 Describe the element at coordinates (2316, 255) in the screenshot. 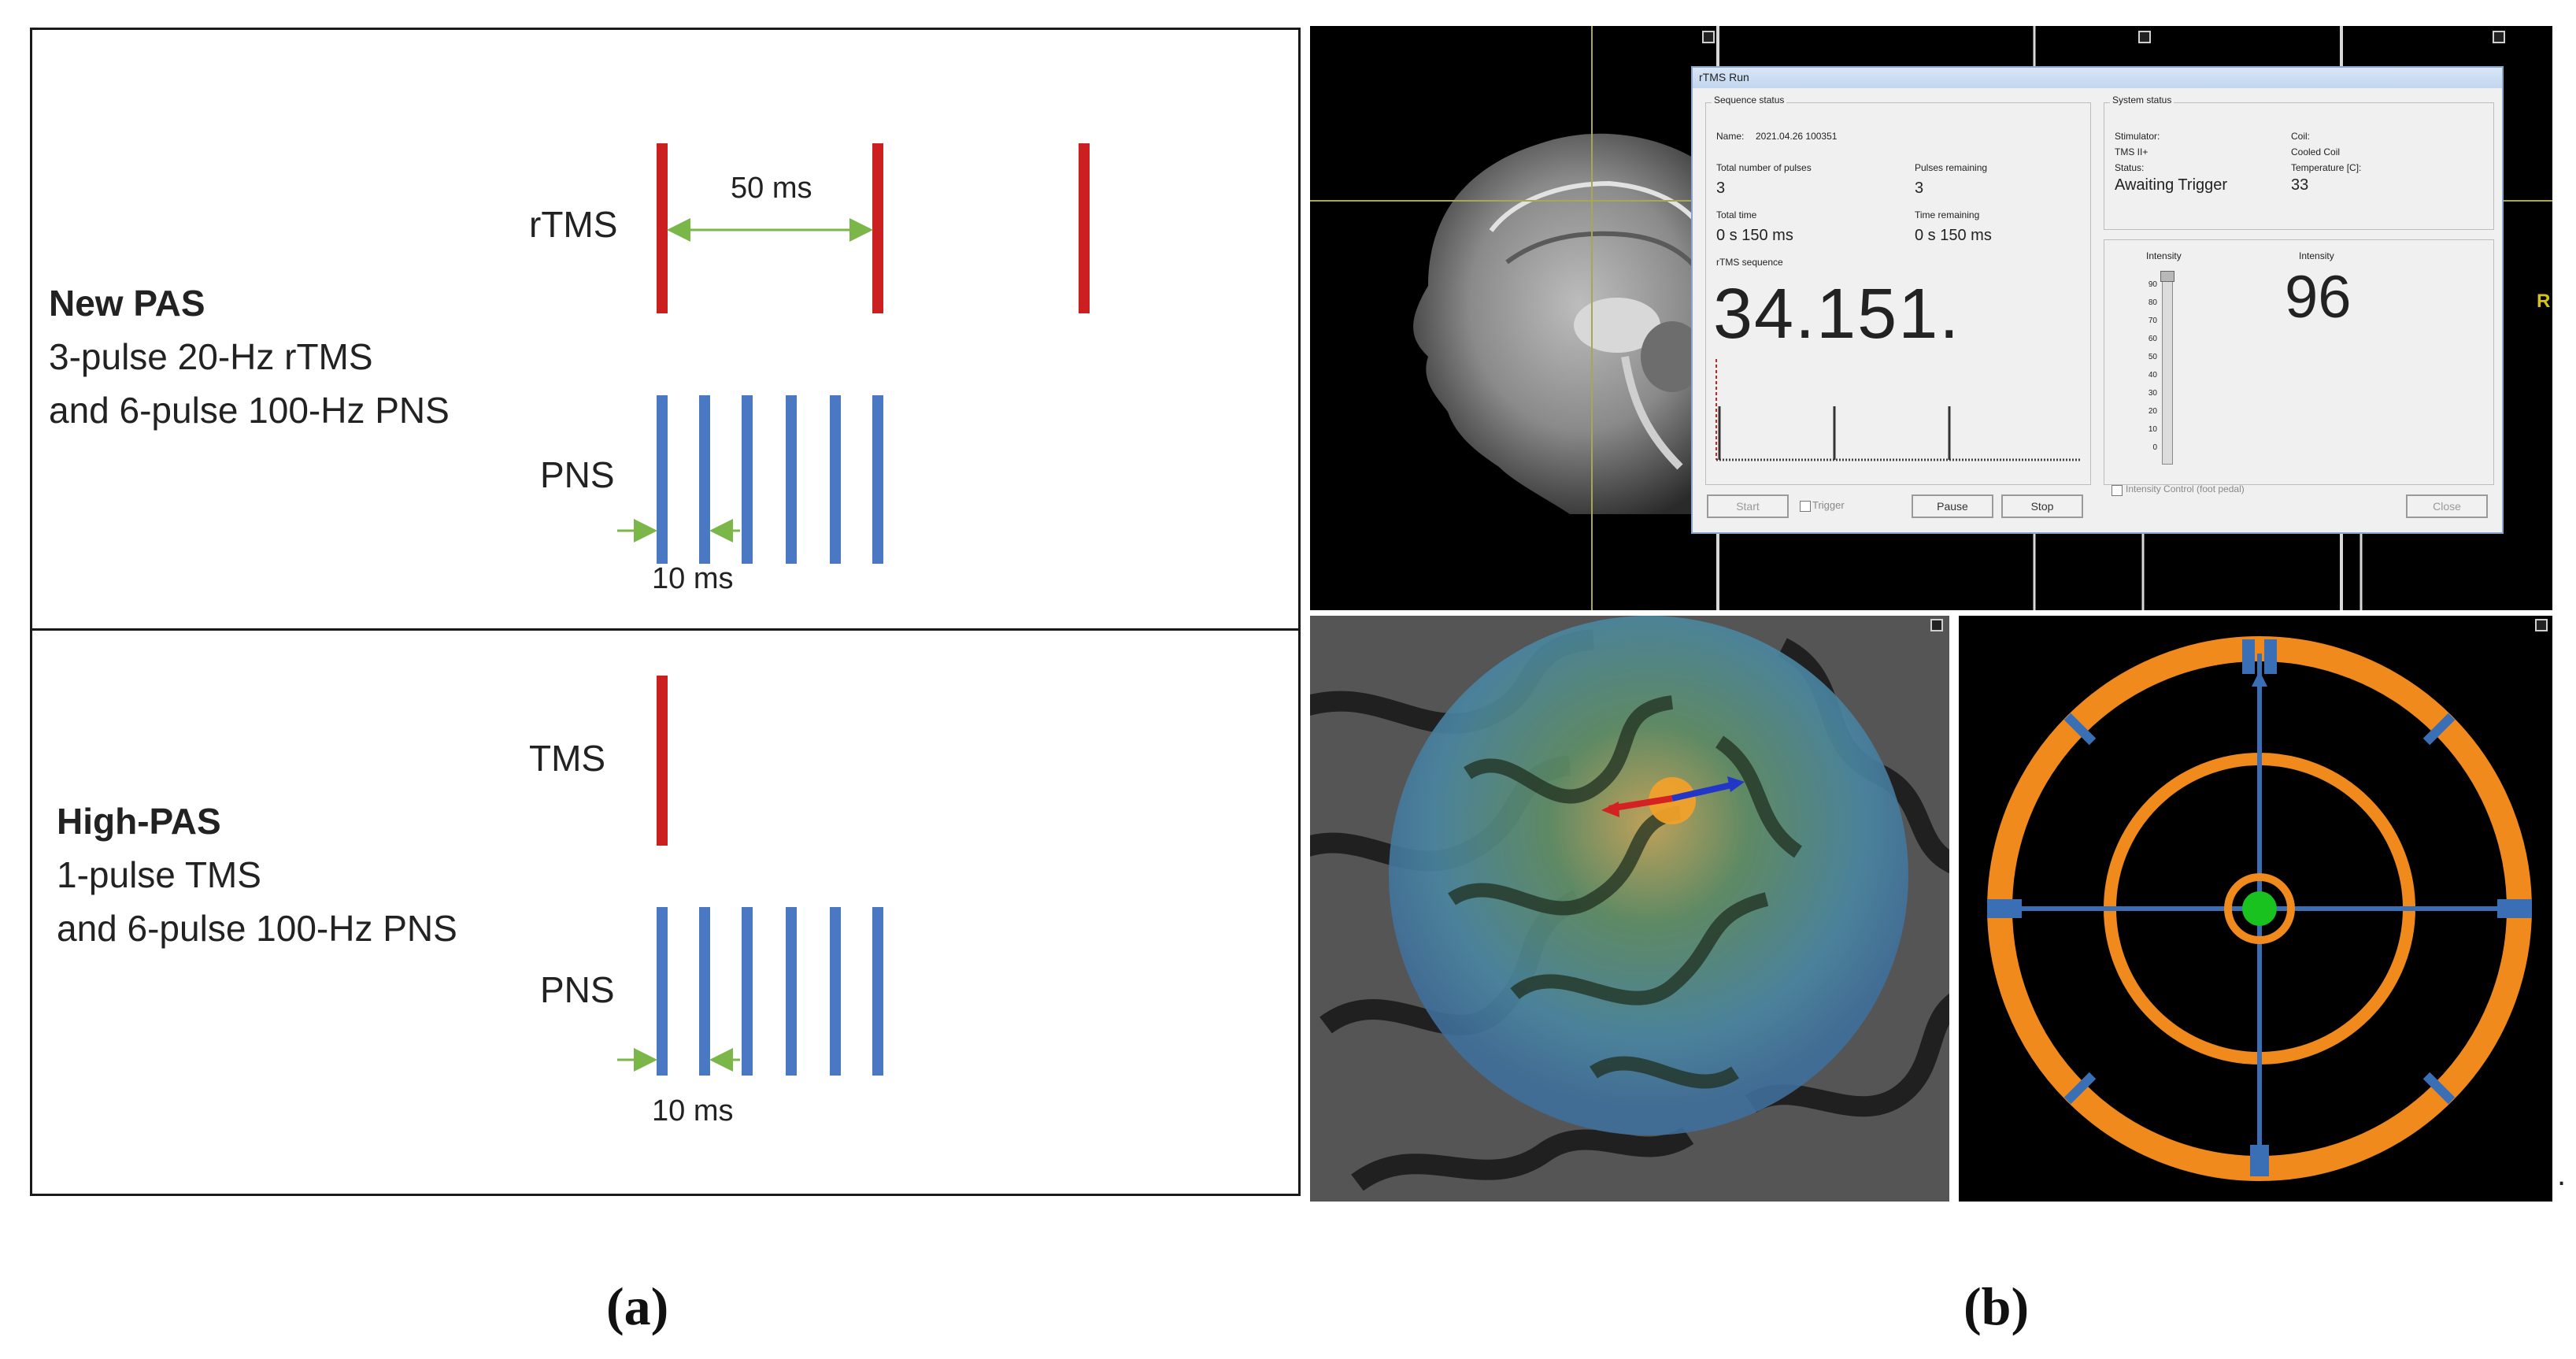

I see `intensity-label-right: Intensity` at that location.